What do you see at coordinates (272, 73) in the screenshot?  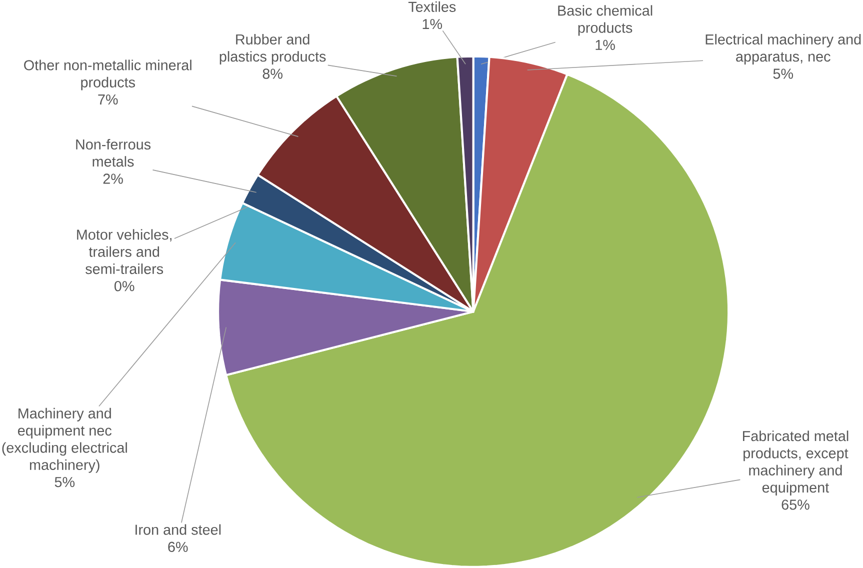 I see `data-label: 8%` at bounding box center [272, 73].